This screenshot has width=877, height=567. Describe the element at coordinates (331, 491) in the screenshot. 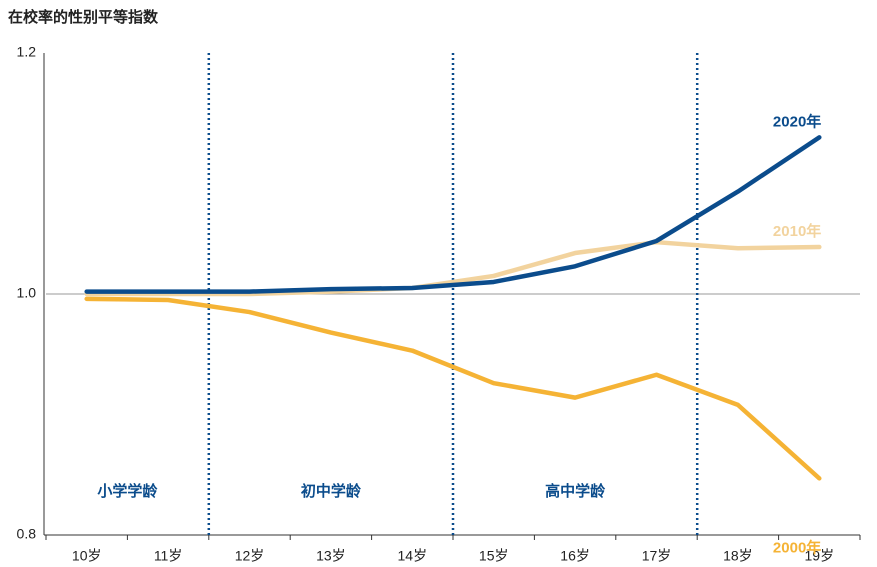

I see `stage-label: 初中学龄` at that location.